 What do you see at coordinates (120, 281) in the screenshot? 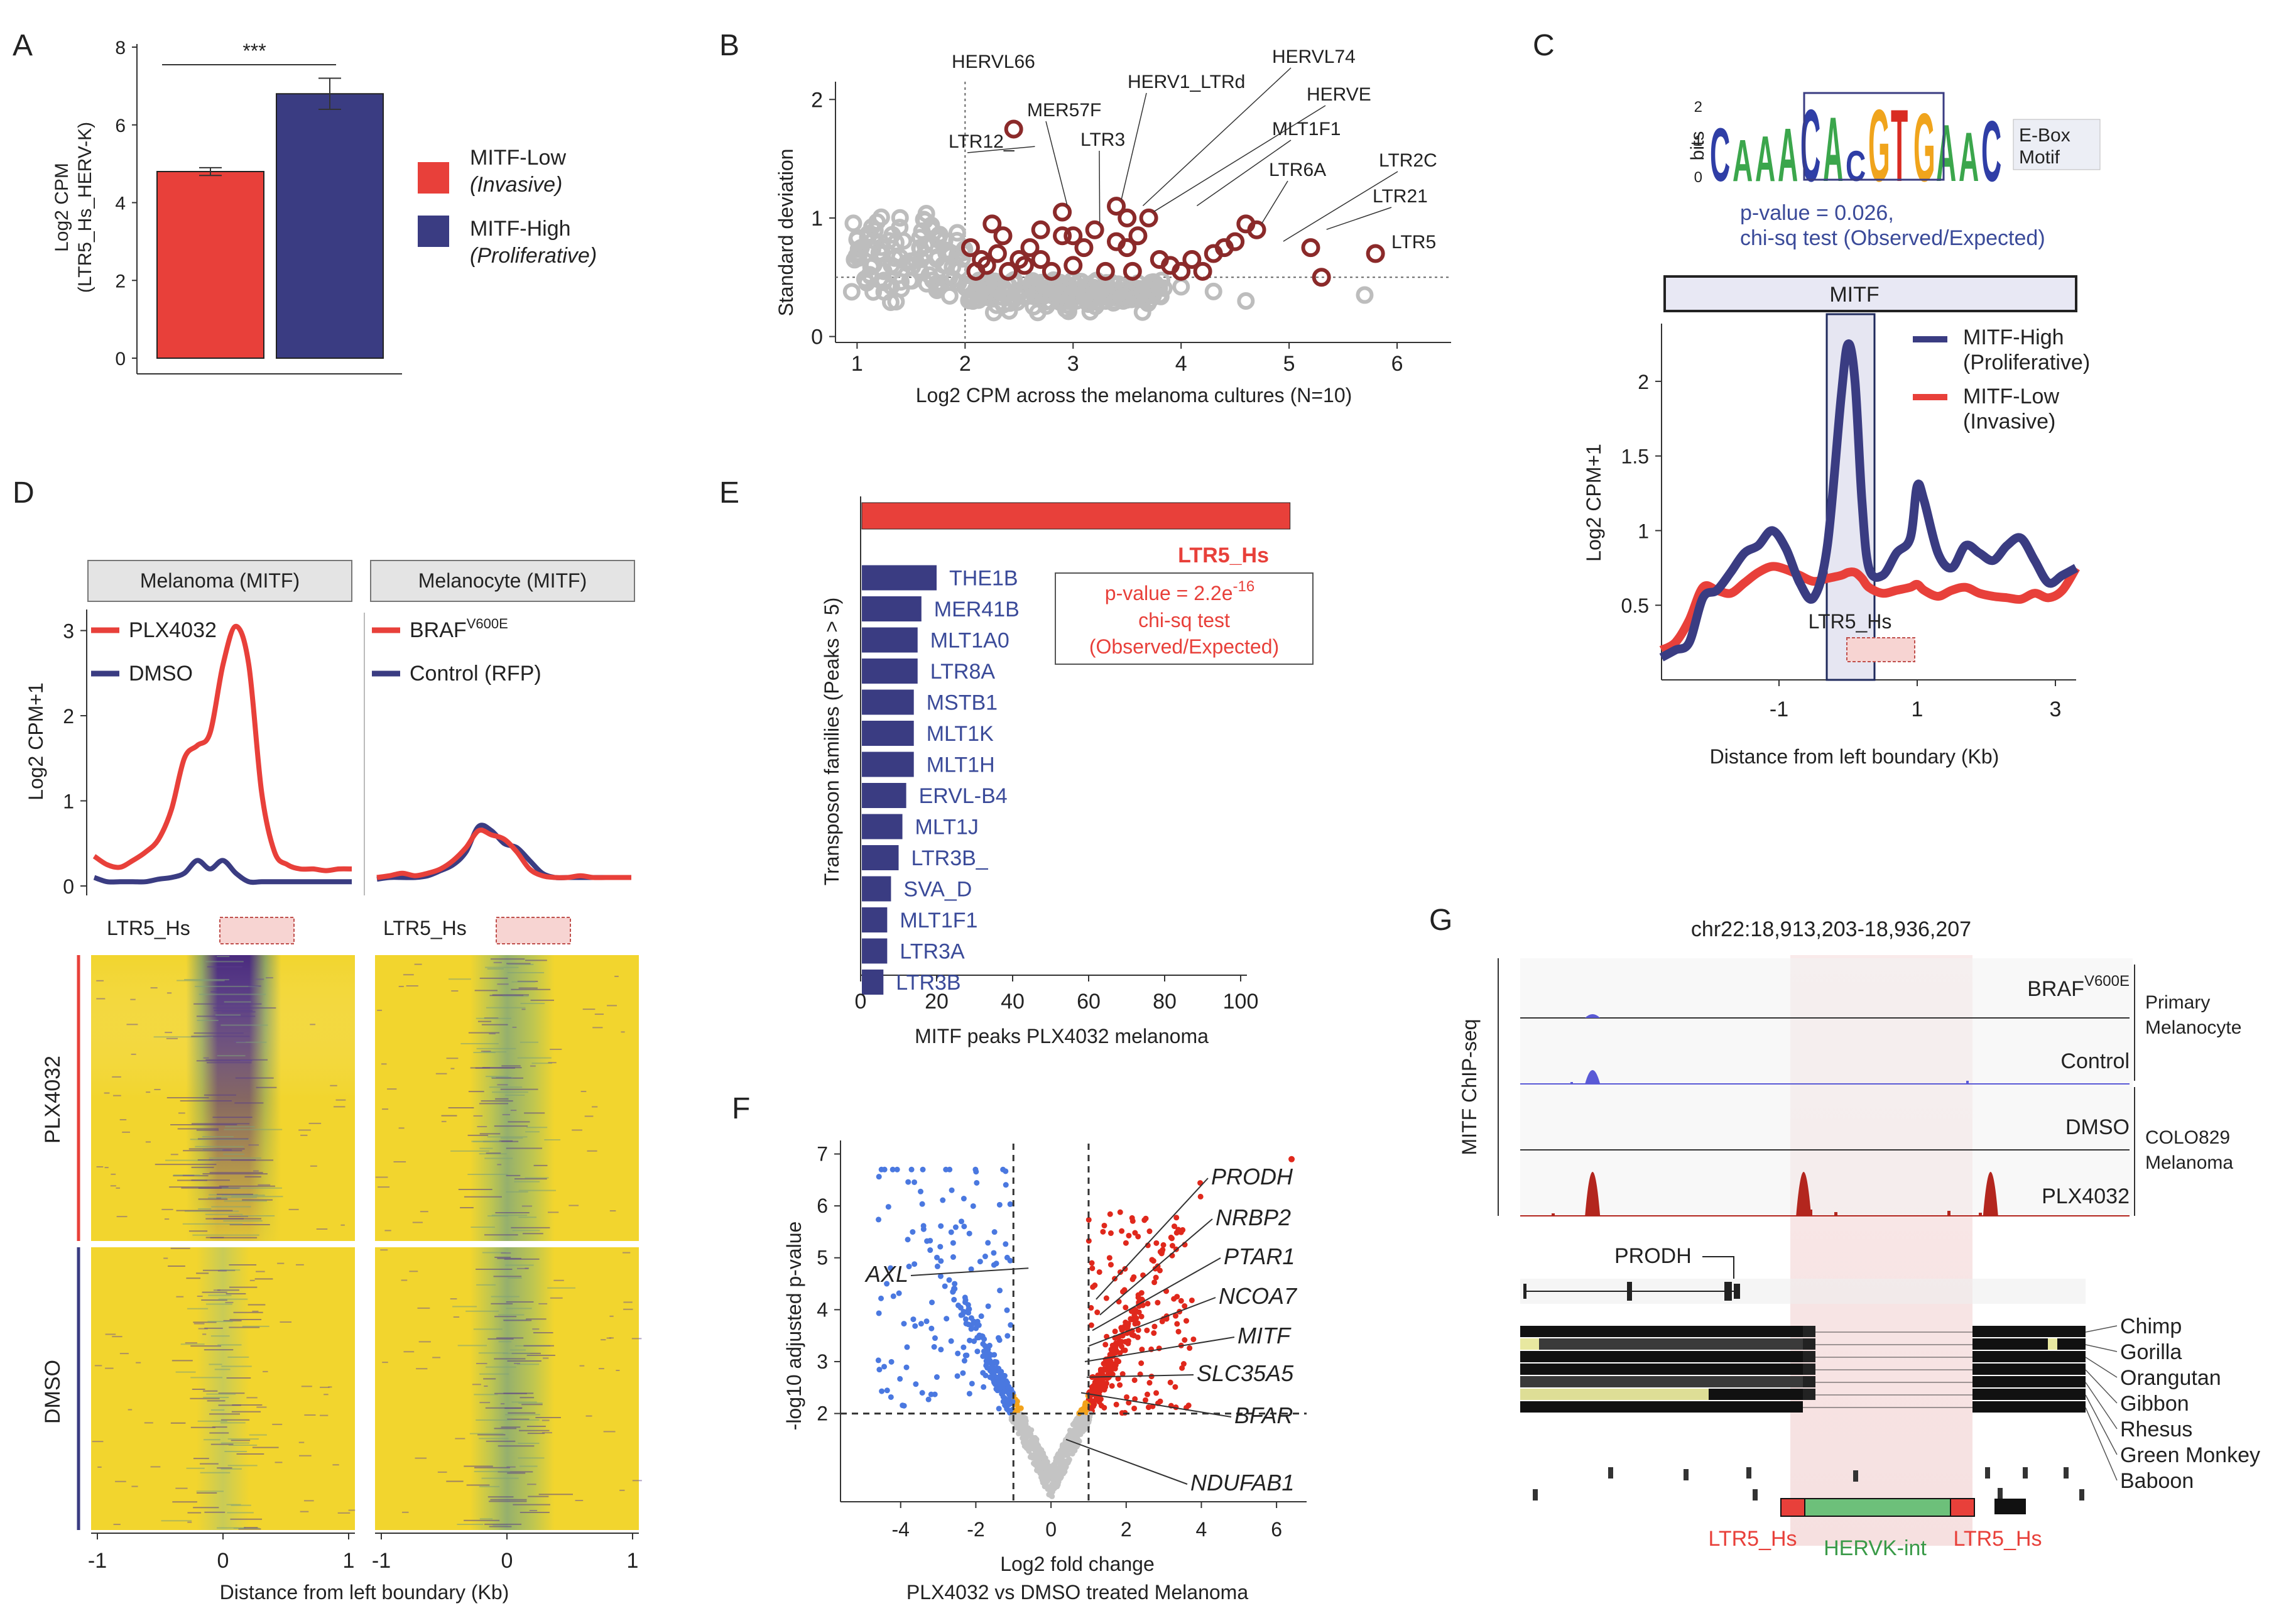
I see `panel-a-ytick-label: 2` at bounding box center [120, 281].